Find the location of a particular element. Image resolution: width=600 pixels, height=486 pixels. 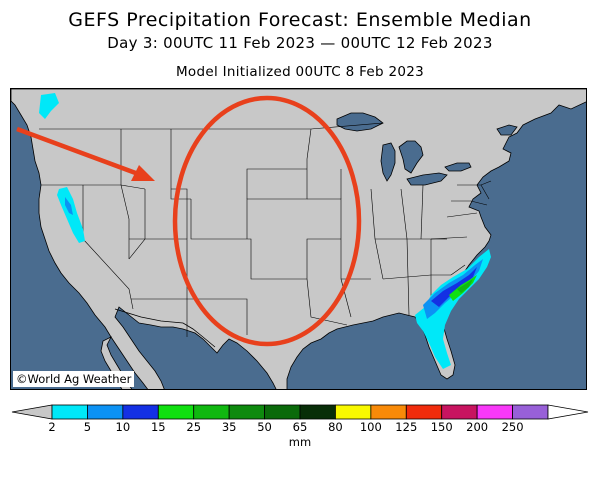

map-credit: ©World Ag Weather is located at coordinates (74, 379).